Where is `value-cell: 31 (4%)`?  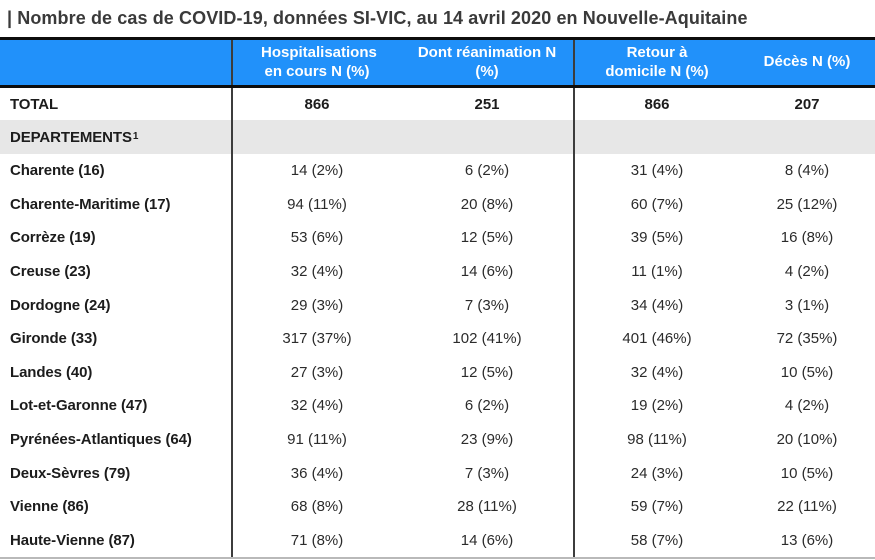 value-cell: 31 (4%) is located at coordinates (656, 171).